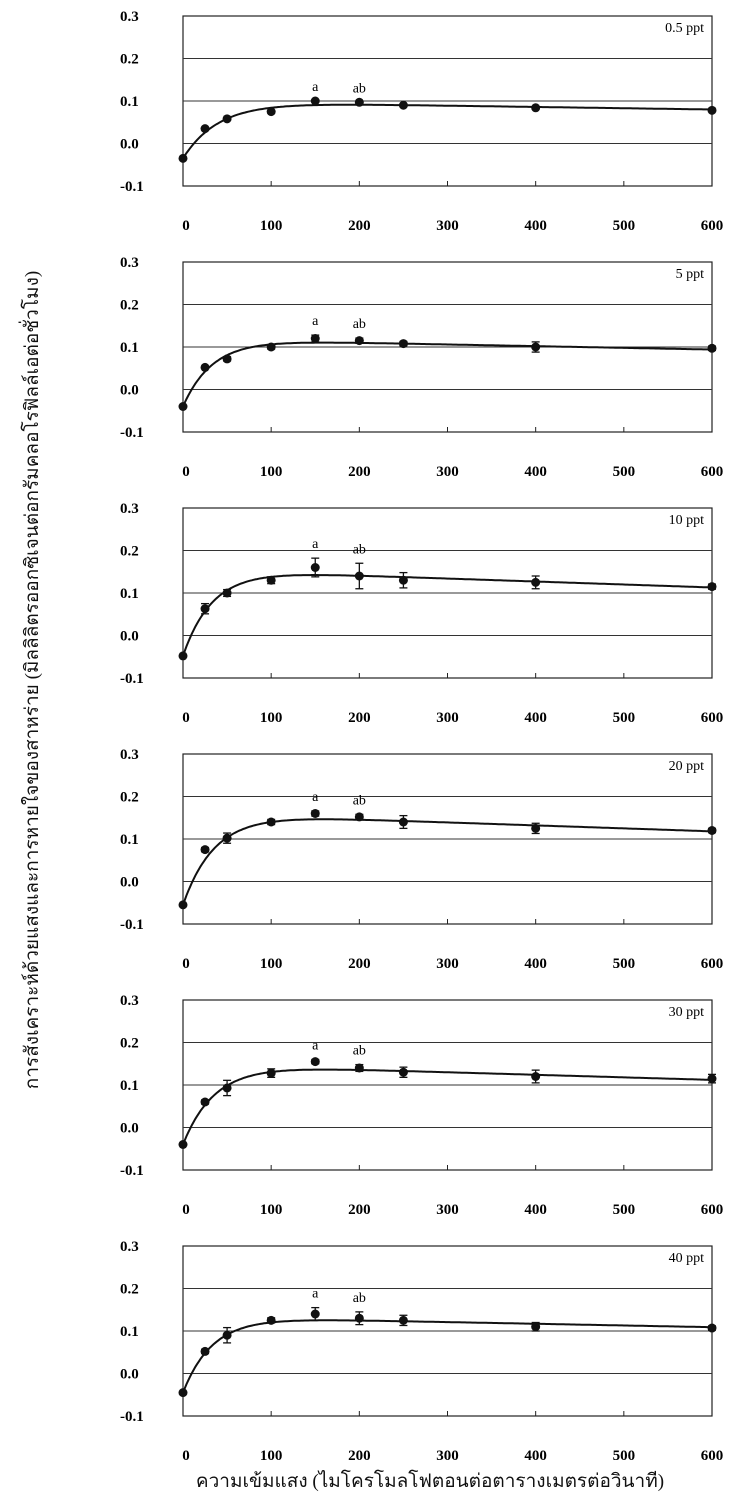  What do you see at coordinates (687, 1258) in the screenshot?
I see `panel-label: 40 ppt` at bounding box center [687, 1258].